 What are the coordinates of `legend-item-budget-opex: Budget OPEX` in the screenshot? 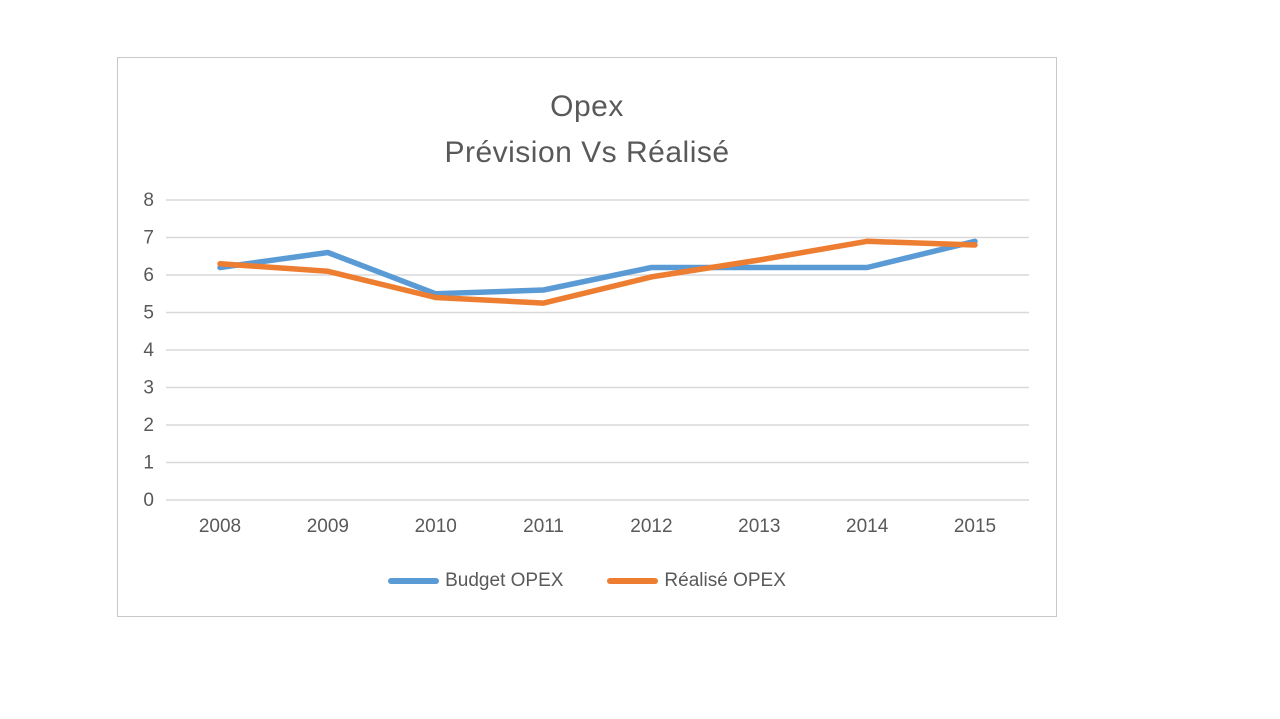 It's located at (475, 581).